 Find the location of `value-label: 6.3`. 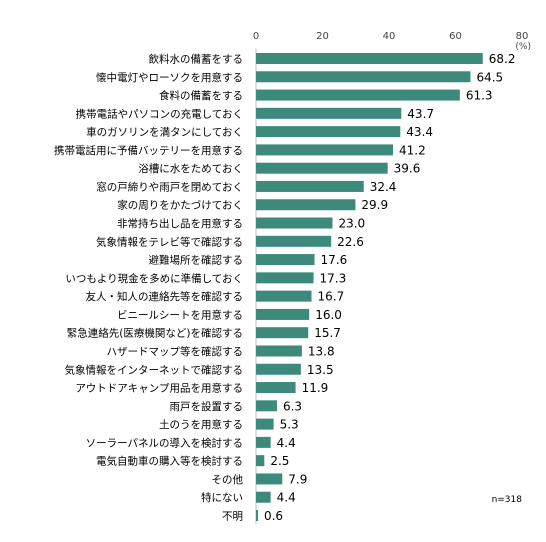

value-label: 6.3 is located at coordinates (292, 406).